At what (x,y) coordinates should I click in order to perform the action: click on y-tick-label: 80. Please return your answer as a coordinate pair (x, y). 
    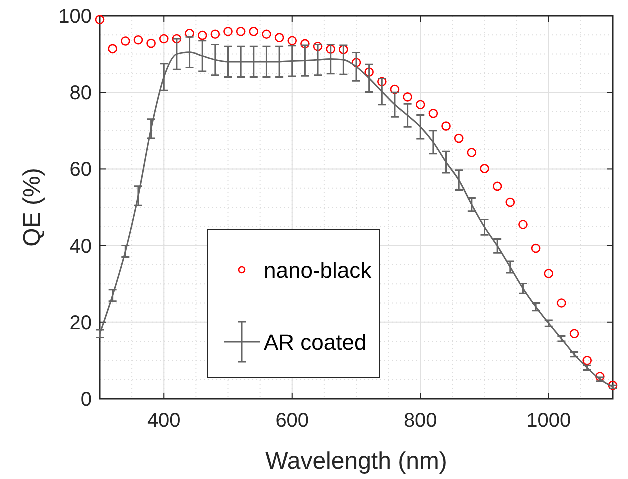
    Looking at the image, I should click on (81, 93).